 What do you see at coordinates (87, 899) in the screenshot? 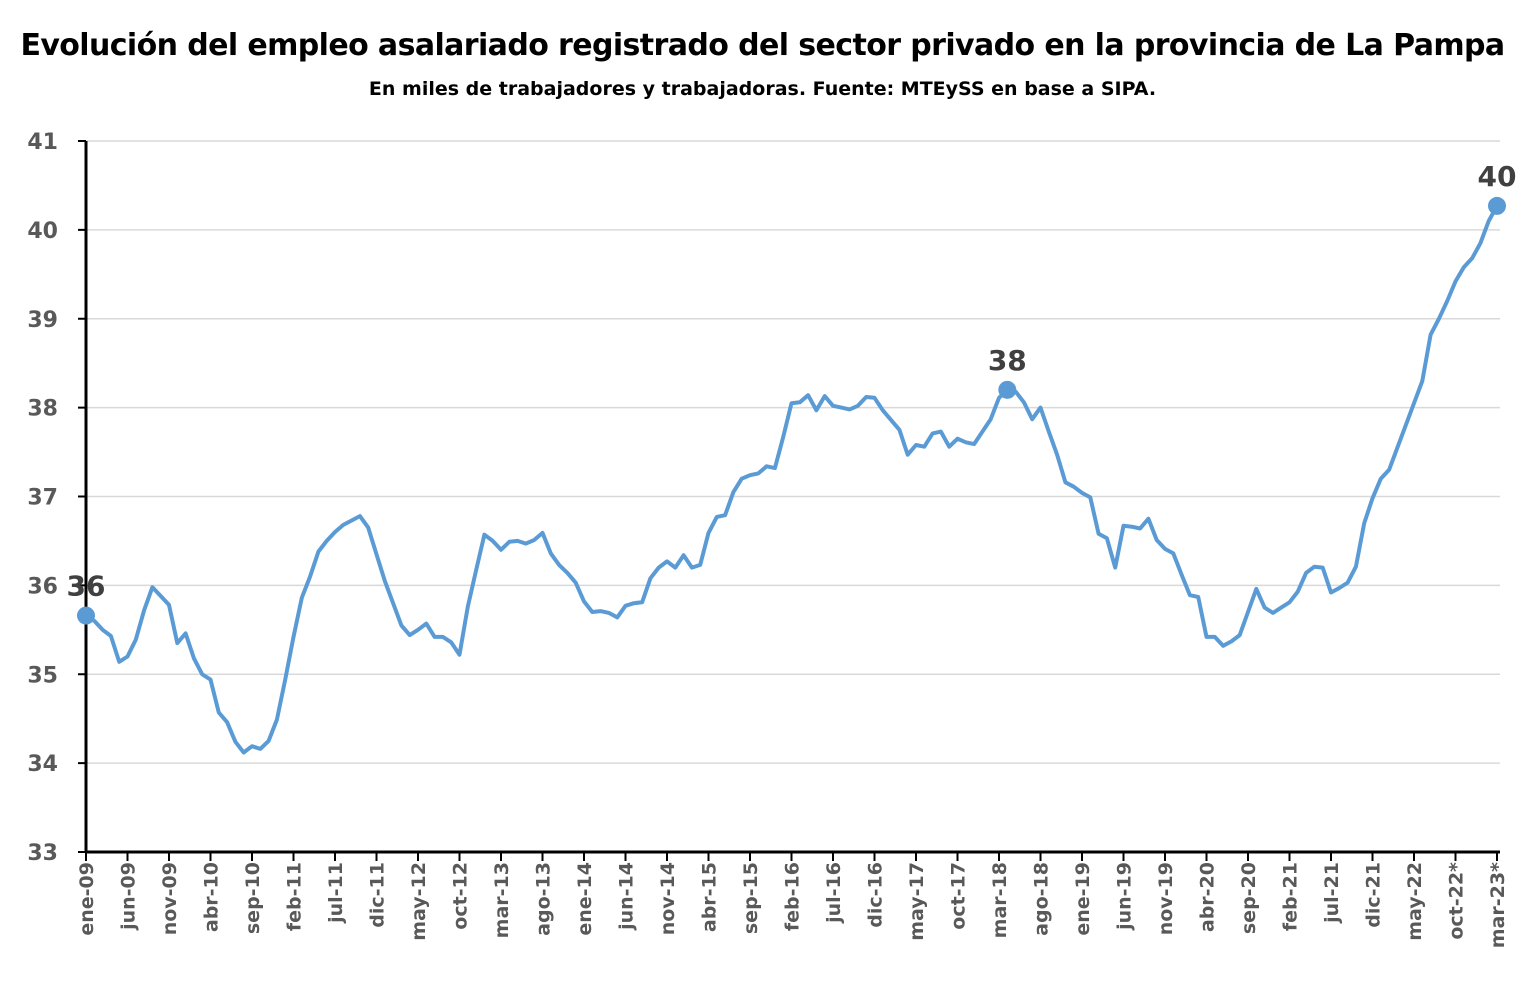
I see `x-tick-label: ene-09` at bounding box center [87, 899].